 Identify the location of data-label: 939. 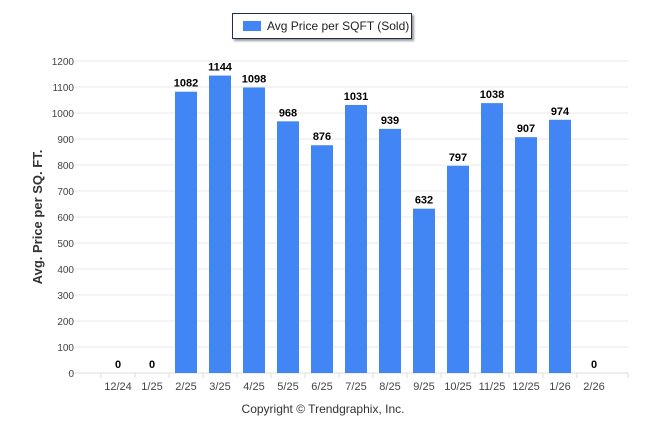
(390, 121).